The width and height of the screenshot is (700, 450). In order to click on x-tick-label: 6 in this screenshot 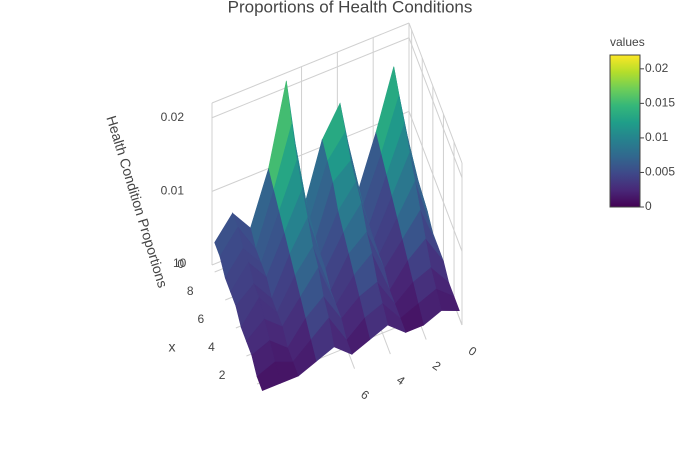, I will do `click(201, 319)`.